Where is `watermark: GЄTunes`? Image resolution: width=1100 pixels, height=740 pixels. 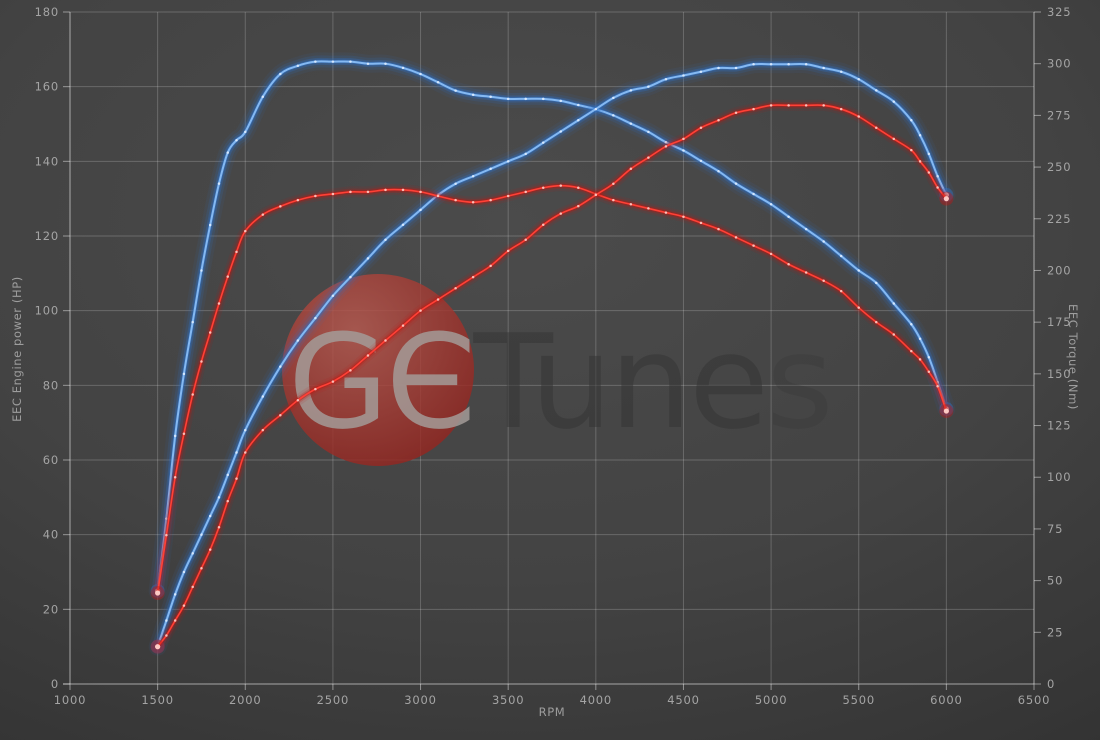 watermark: GЄTunes is located at coordinates (558, 370).